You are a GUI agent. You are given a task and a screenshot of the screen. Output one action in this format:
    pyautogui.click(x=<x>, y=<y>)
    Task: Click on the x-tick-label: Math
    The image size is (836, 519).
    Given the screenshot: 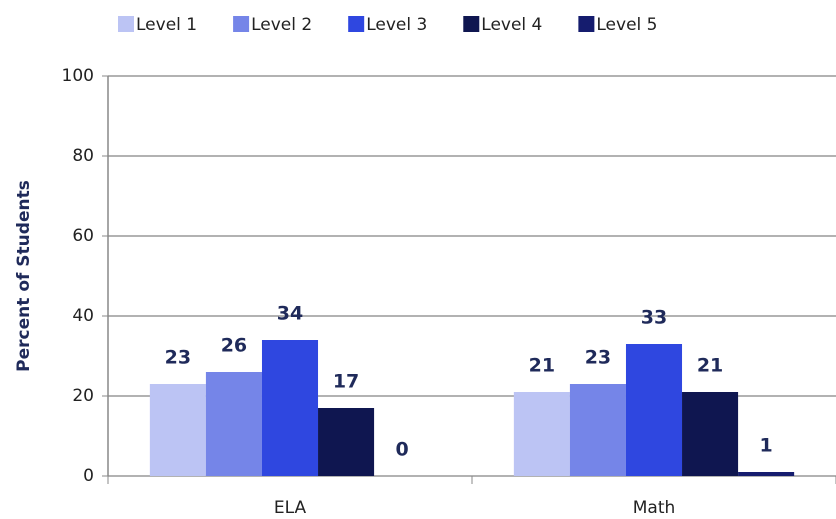 What is the action you would take?
    pyautogui.click(x=654, y=508)
    